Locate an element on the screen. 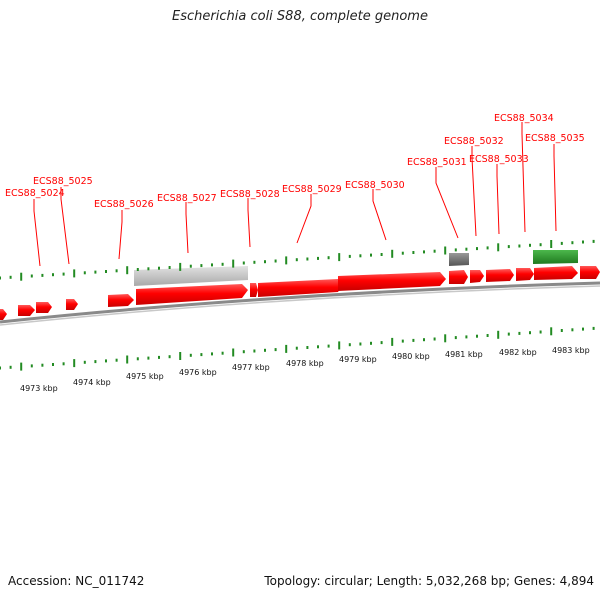 Image resolution: width=600 pixels, height=600 pixels. kbp-label: 4980 kbp is located at coordinates (411, 356).